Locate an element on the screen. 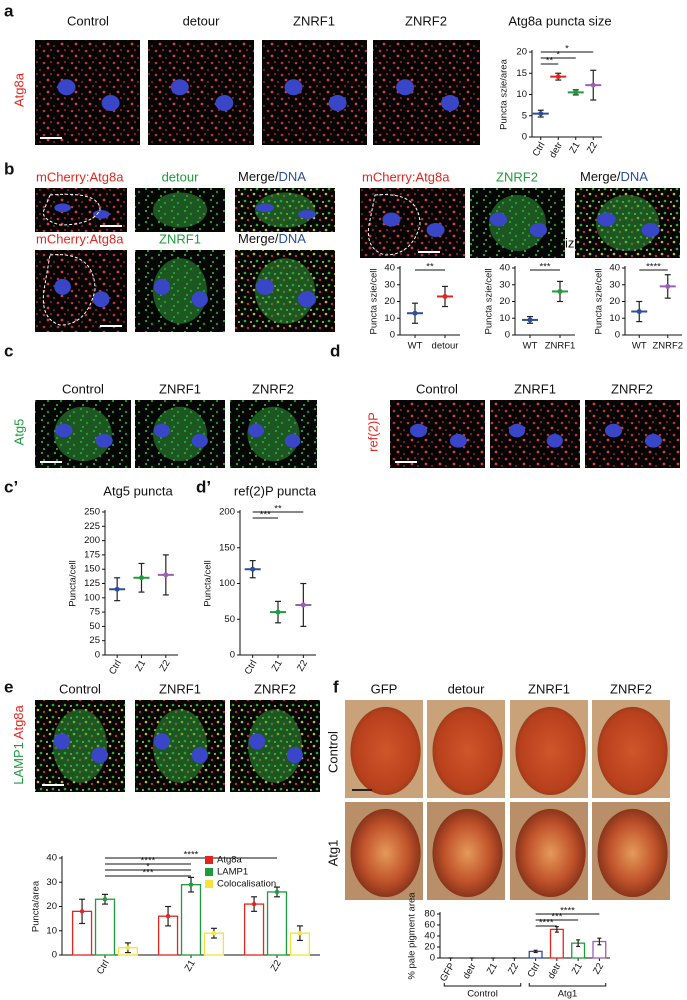 This screenshot has width=687, height=1000. y-axis-label: Puncta/area is located at coordinates (36, 906).